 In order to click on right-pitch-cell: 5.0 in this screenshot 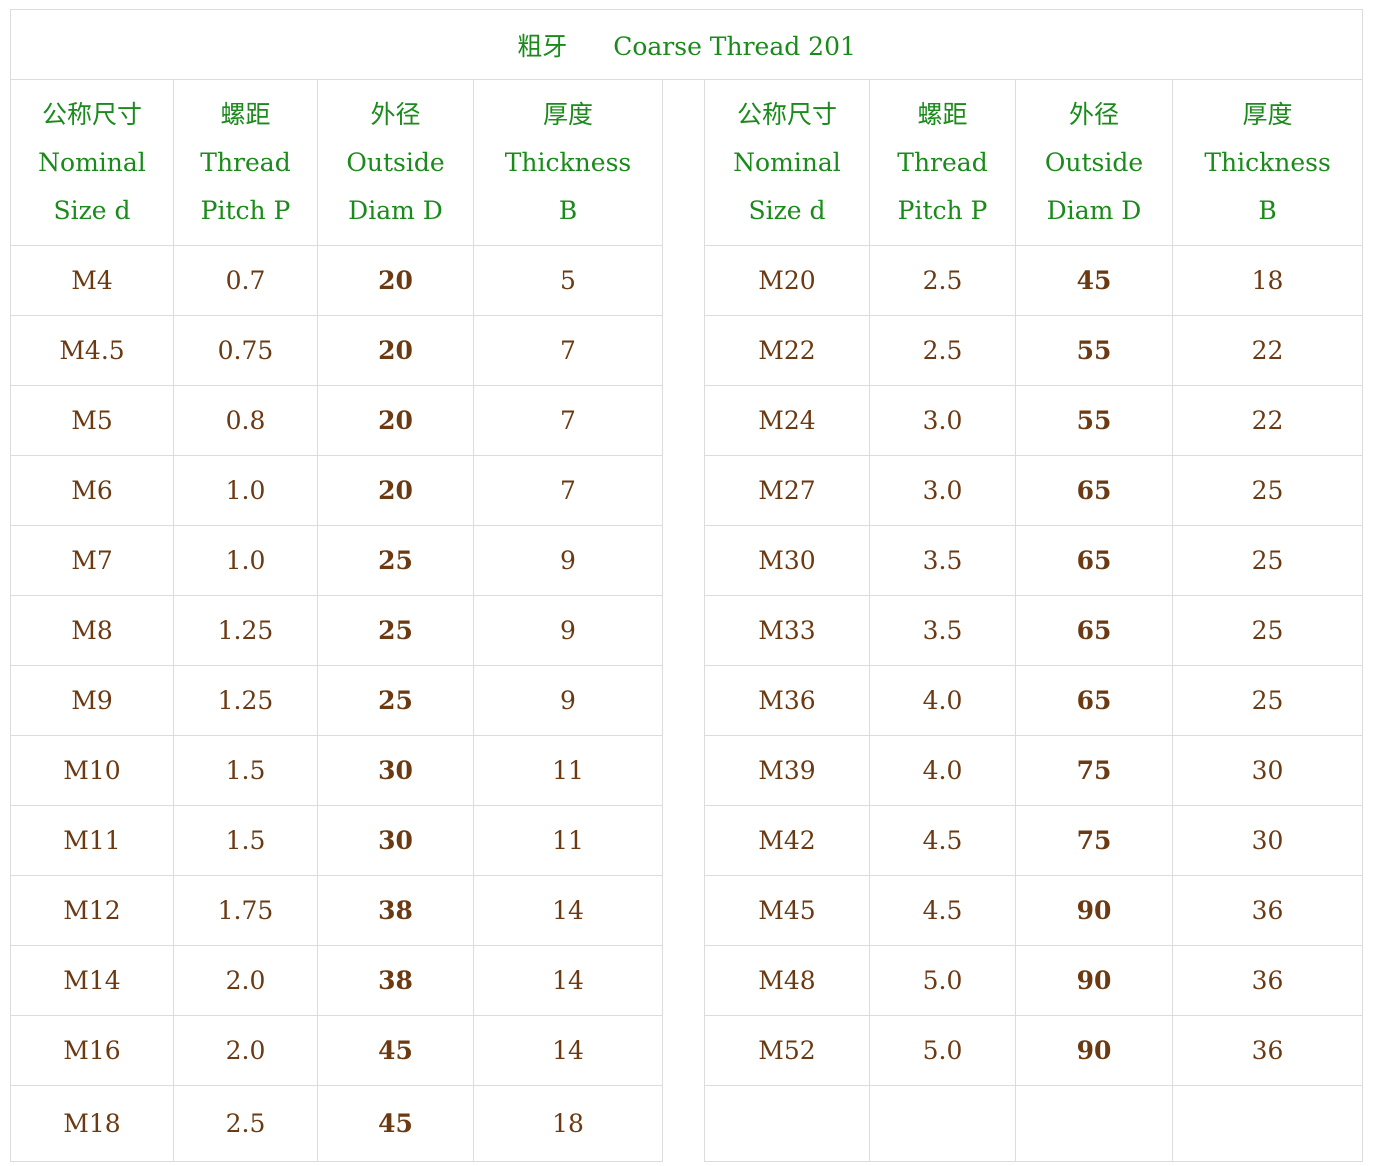, I will do `click(942, 980)`.